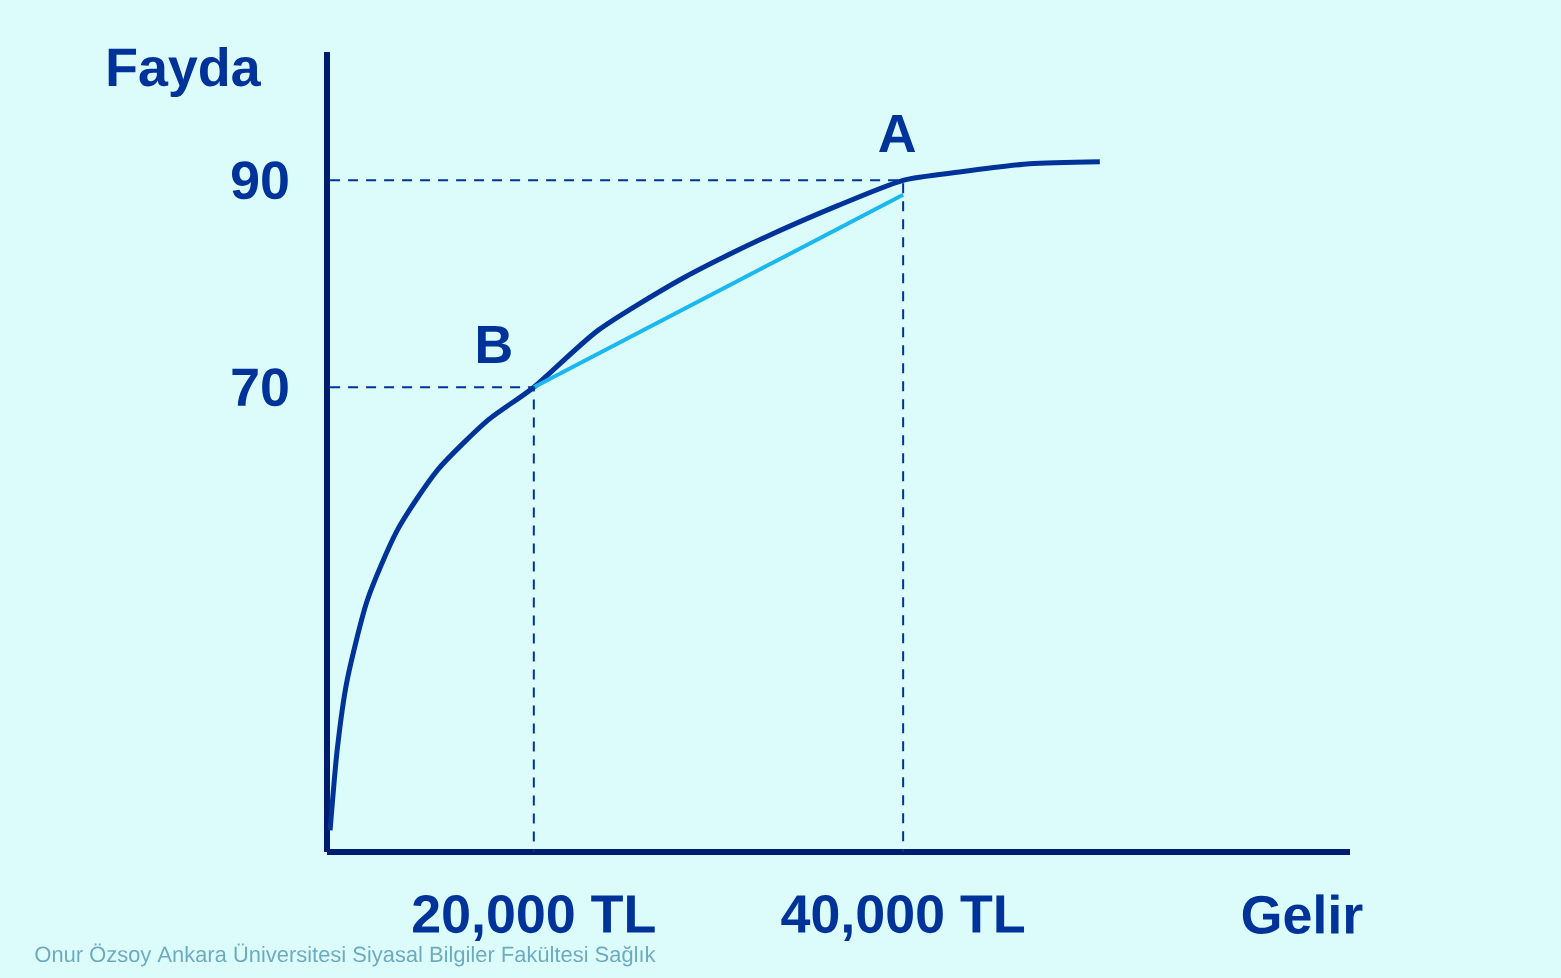  Describe the element at coordinates (903, 918) in the screenshot. I see `x-tick-label: 40,000 TL` at that location.